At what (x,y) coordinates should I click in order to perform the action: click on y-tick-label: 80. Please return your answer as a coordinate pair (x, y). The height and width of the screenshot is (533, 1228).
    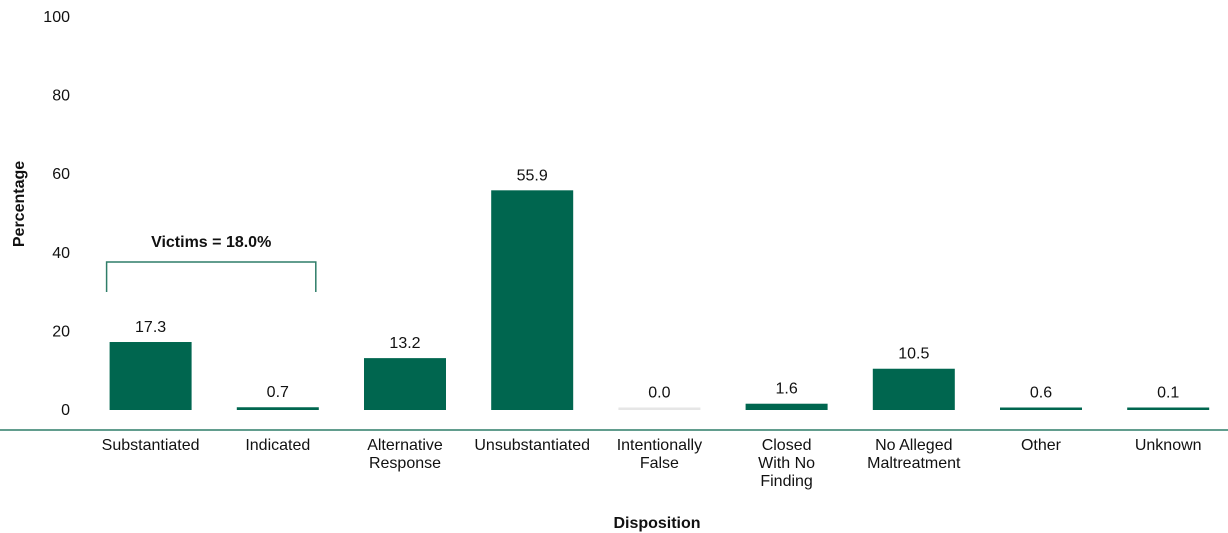
    Looking at the image, I should click on (61, 96).